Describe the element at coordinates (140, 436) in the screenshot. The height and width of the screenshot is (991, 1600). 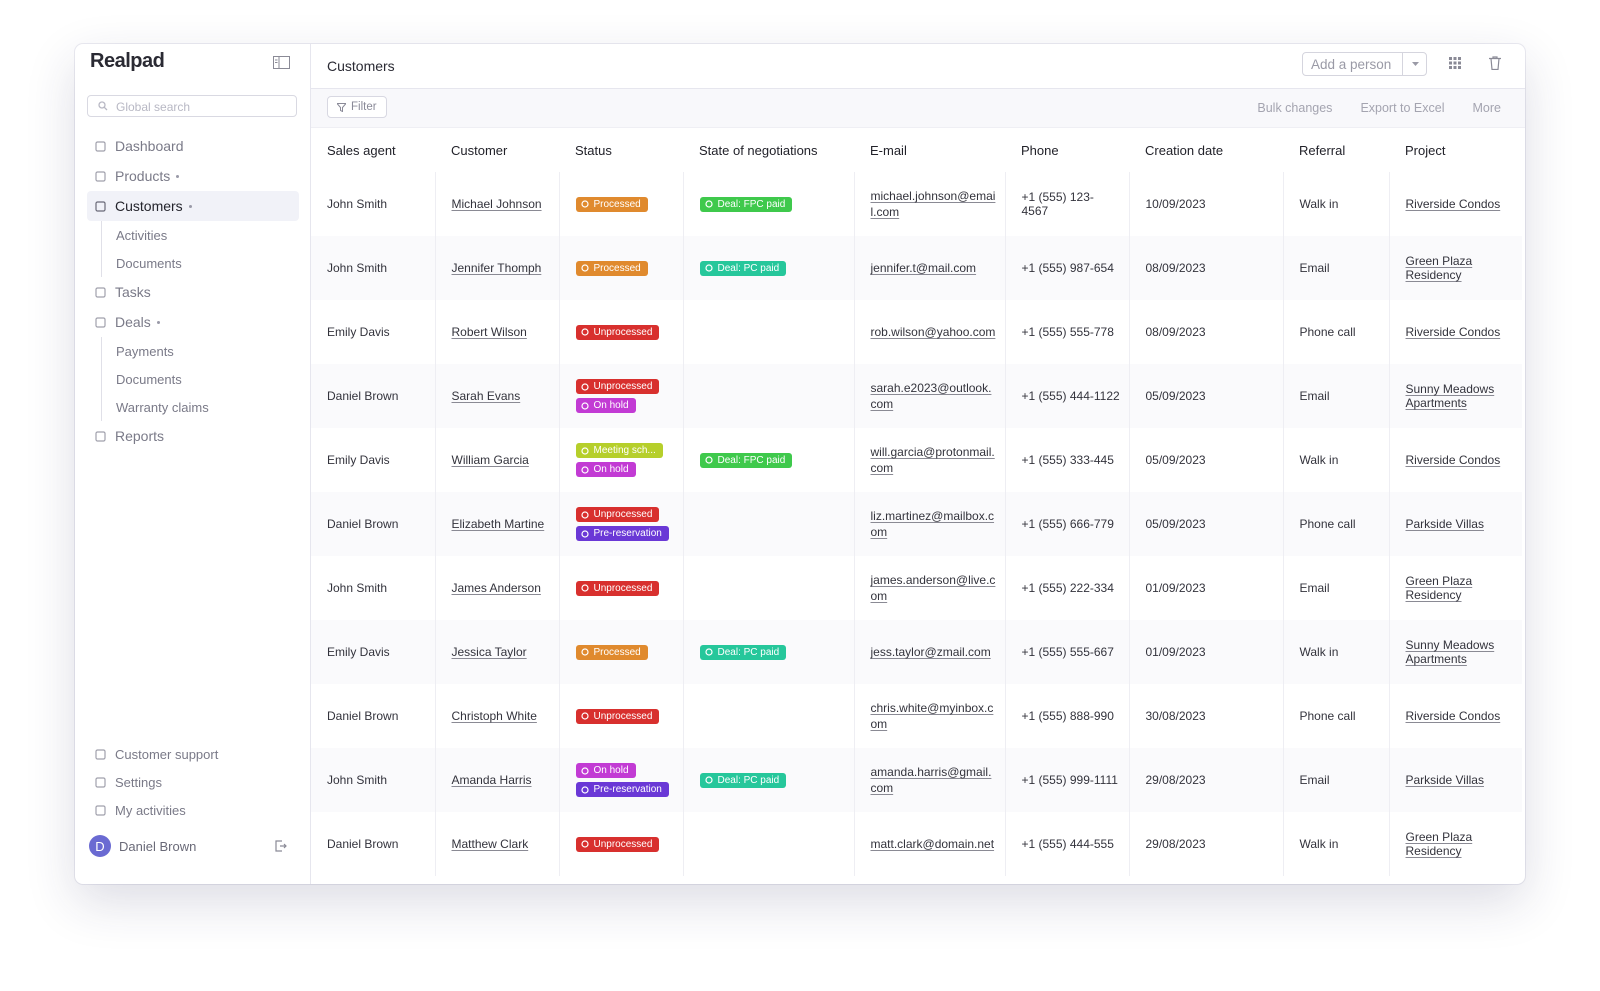
I see `nav-label: Reports` at that location.